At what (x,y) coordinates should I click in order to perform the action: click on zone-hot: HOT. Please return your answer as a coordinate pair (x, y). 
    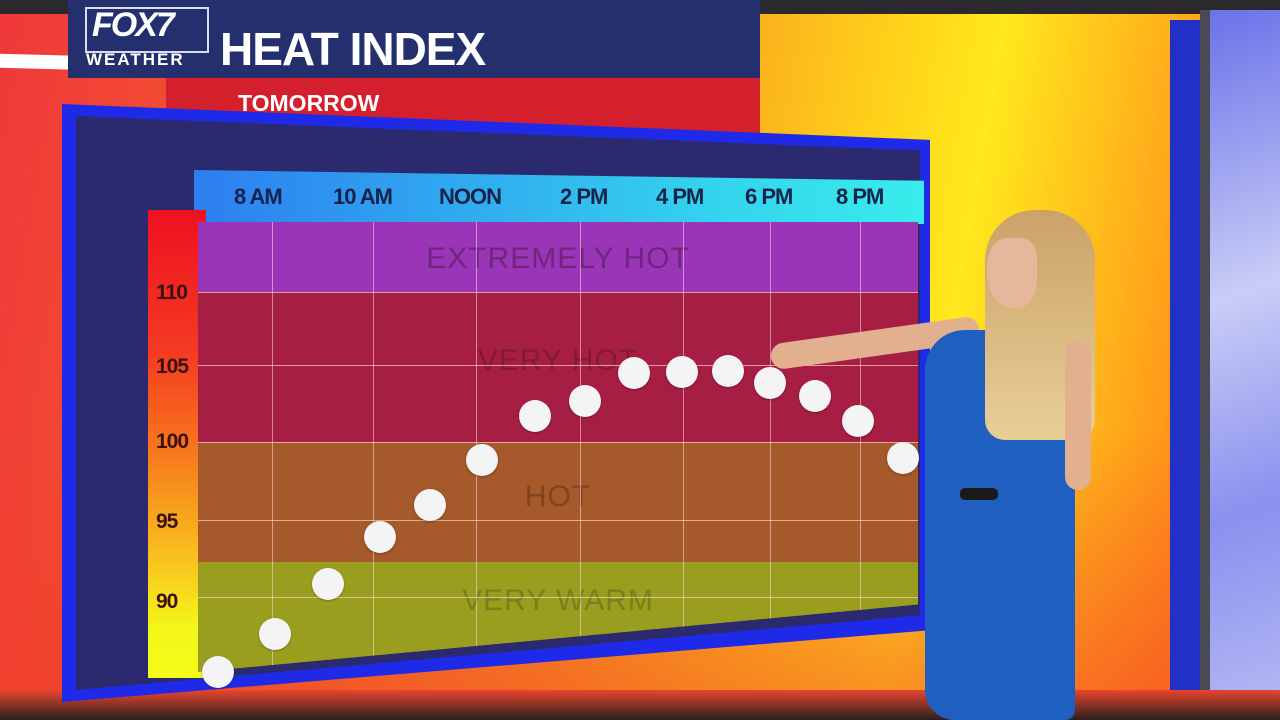
    Looking at the image, I should click on (558, 502).